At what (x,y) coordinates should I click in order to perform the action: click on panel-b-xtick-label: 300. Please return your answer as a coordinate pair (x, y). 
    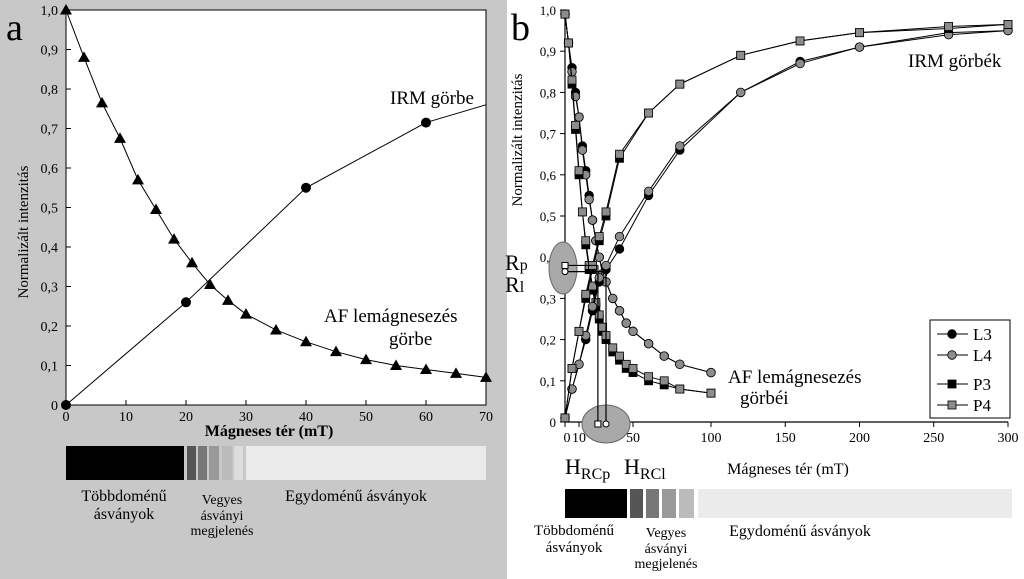
    Looking at the image, I should click on (1008, 438).